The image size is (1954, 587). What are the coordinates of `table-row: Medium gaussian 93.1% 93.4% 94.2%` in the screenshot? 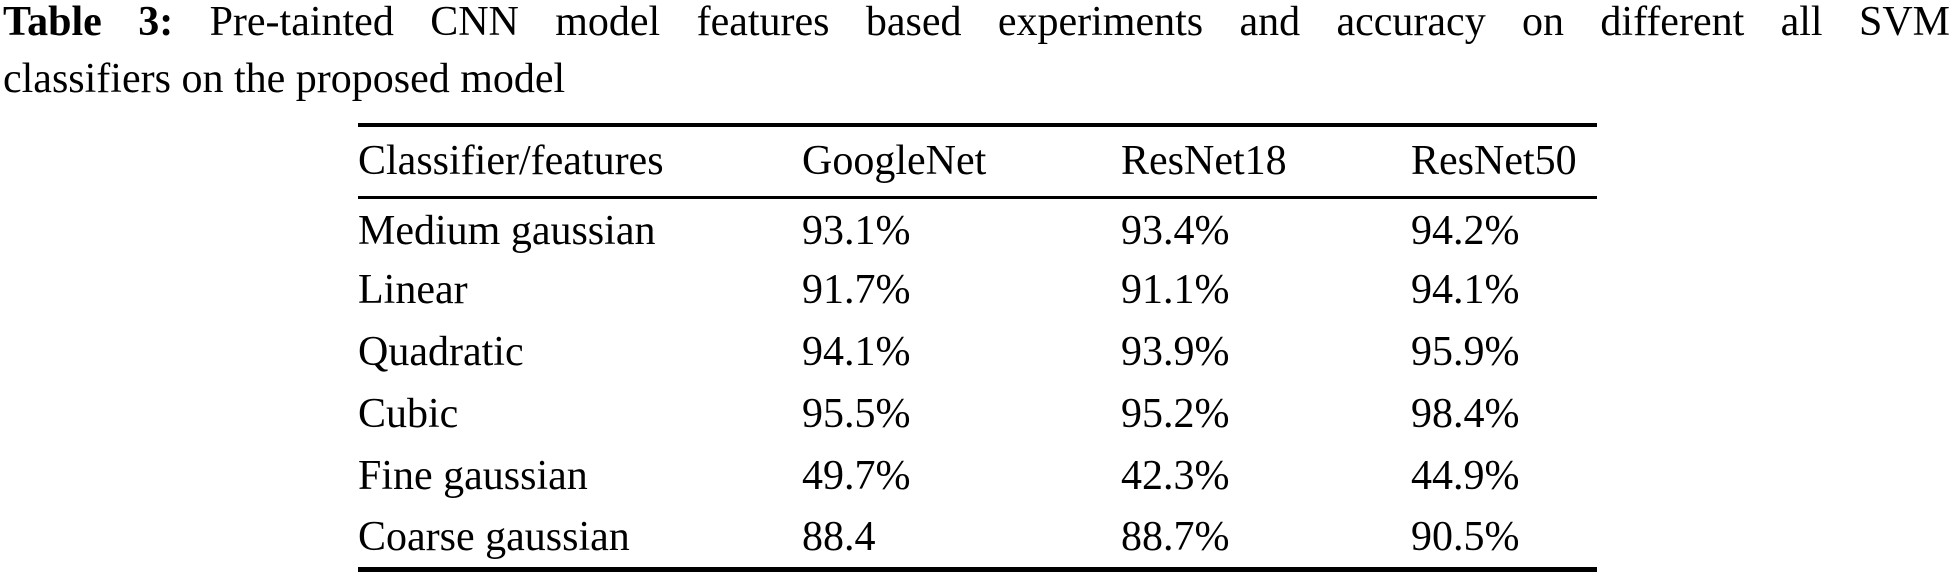 It's located at (977, 228).